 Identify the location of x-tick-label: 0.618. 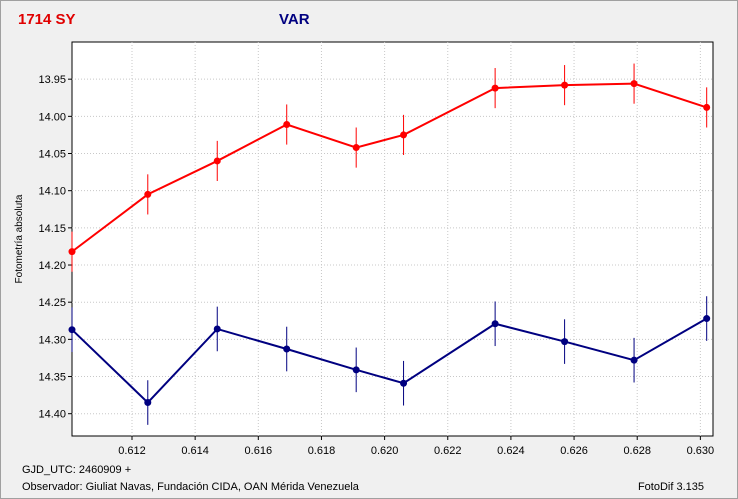
(322, 451).